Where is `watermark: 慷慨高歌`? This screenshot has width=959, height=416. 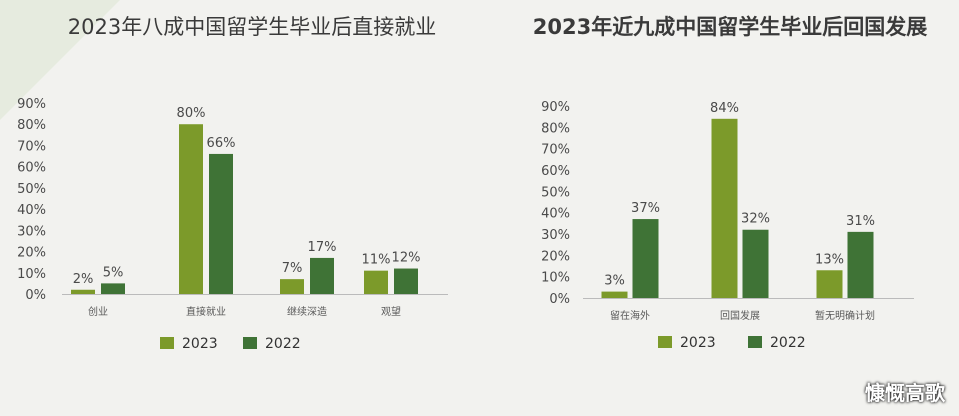
watermark: 慷慨高歌 is located at coordinates (905, 393).